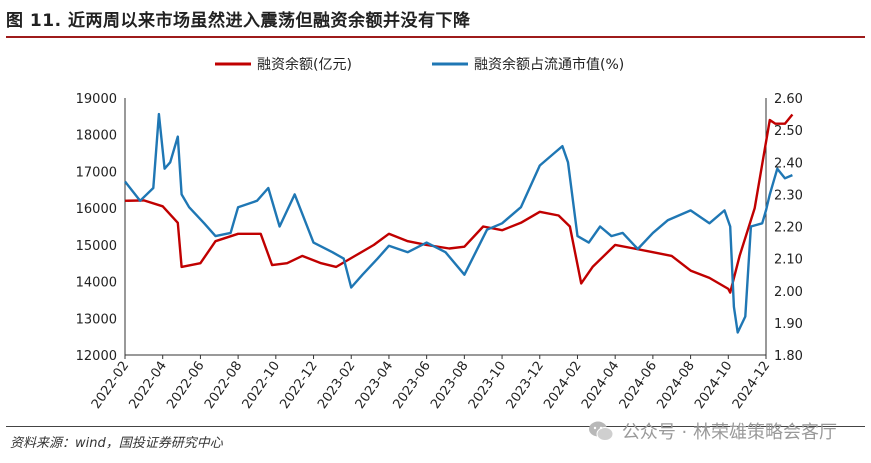 This screenshot has width=871, height=463. Describe the element at coordinates (788, 292) in the screenshot. I see `right-tick-label: 2.00` at that location.